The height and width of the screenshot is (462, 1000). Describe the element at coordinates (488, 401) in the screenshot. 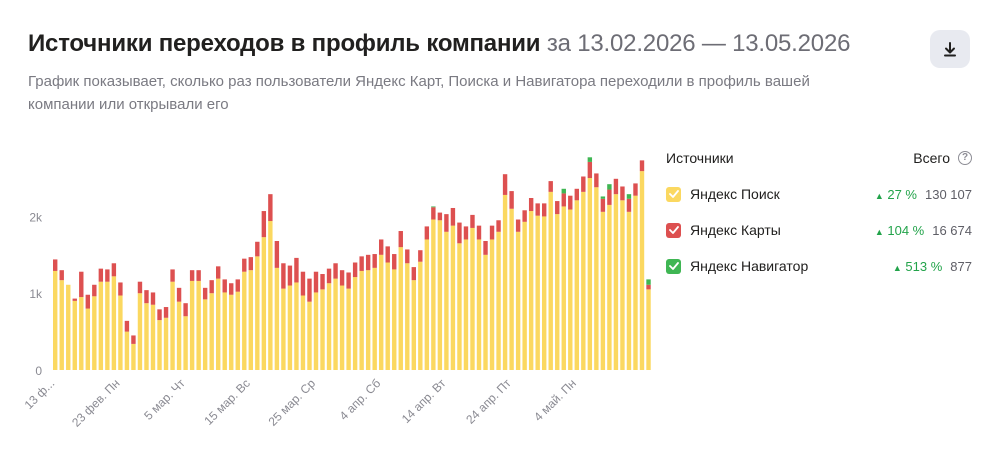

I see `x-tick-label: 24 апр. Пт` at that location.